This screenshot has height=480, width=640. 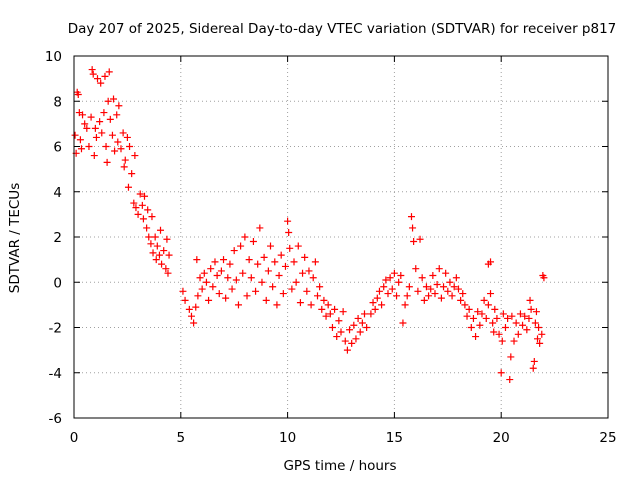 What do you see at coordinates (339, 466) in the screenshot?
I see `x-axis-label: GPS time / hours` at bounding box center [339, 466].